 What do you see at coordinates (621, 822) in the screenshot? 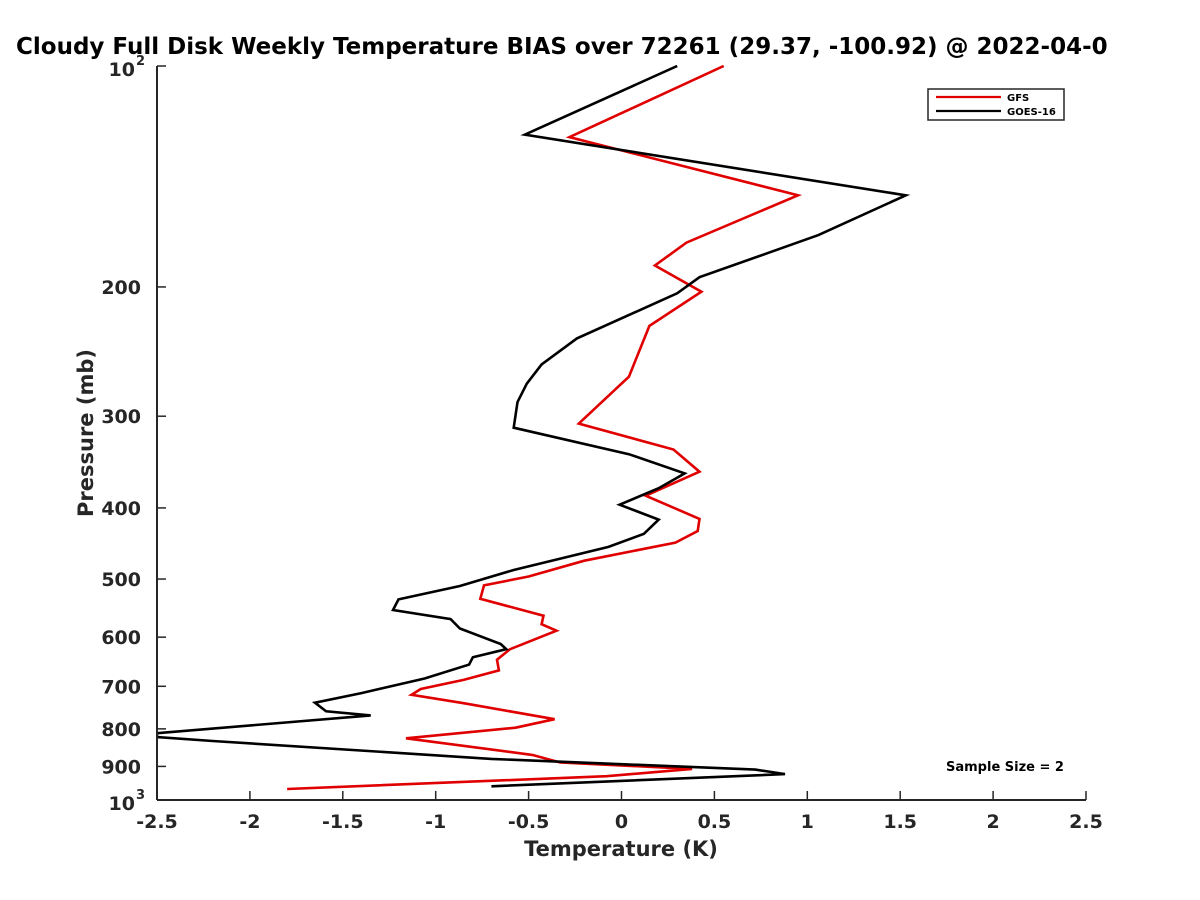
I see `x-tick-label: 0` at bounding box center [621, 822].